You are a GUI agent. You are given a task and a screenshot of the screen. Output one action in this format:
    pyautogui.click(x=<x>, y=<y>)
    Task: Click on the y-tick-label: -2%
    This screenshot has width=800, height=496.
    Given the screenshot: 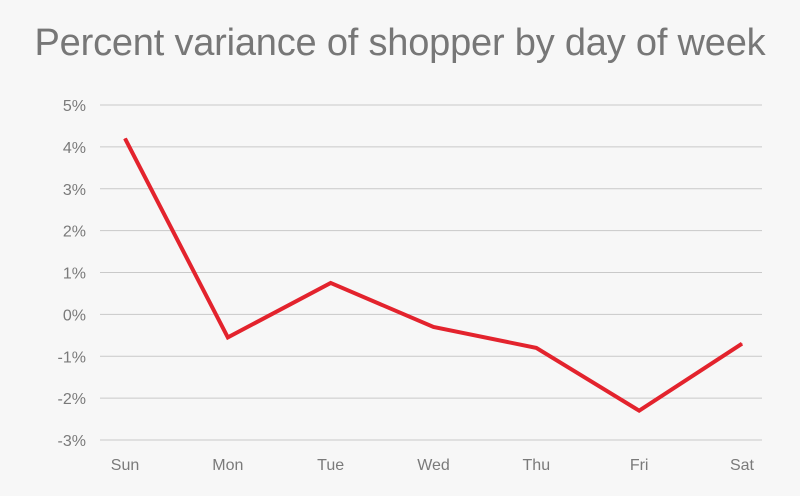 What is the action you would take?
    pyautogui.click(x=72, y=399)
    